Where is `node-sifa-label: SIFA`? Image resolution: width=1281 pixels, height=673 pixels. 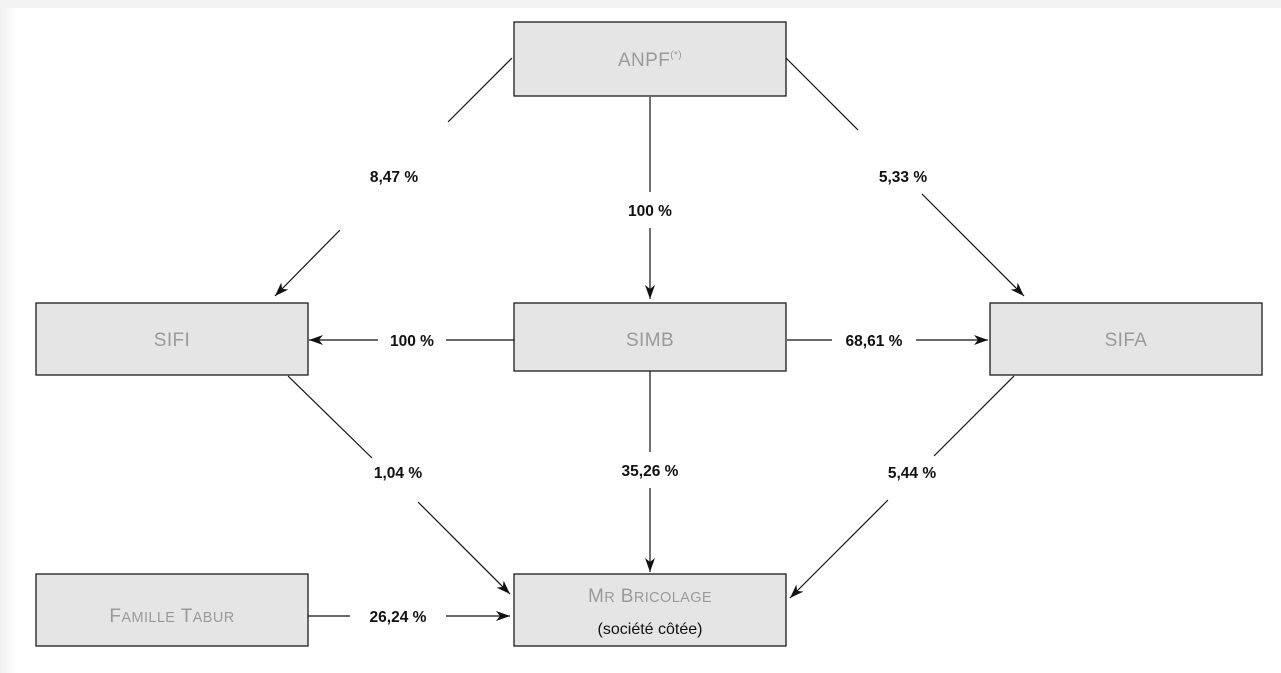 node-sifa-label: SIFA is located at coordinates (1126, 340).